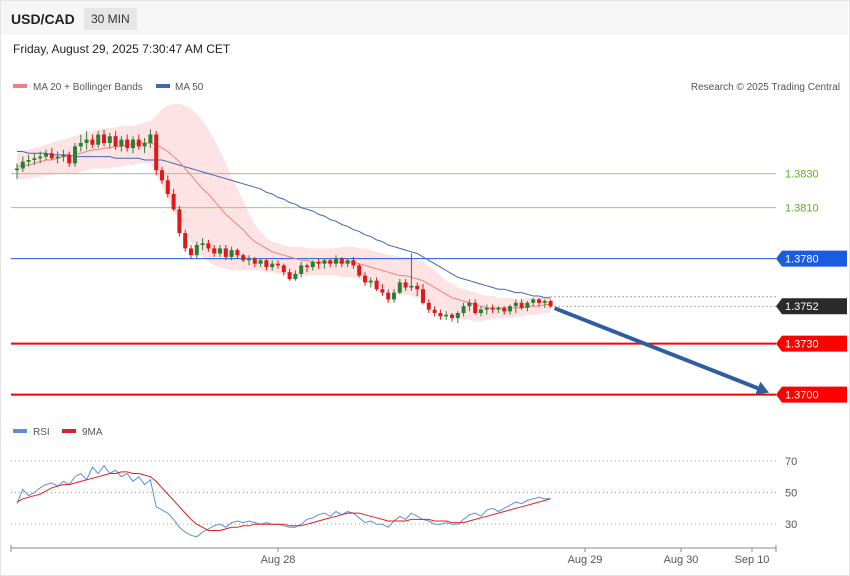 This screenshot has height=576, width=850. What do you see at coordinates (802, 209) in the screenshot?
I see `level-label-1.3810: 1.3810` at bounding box center [802, 209].